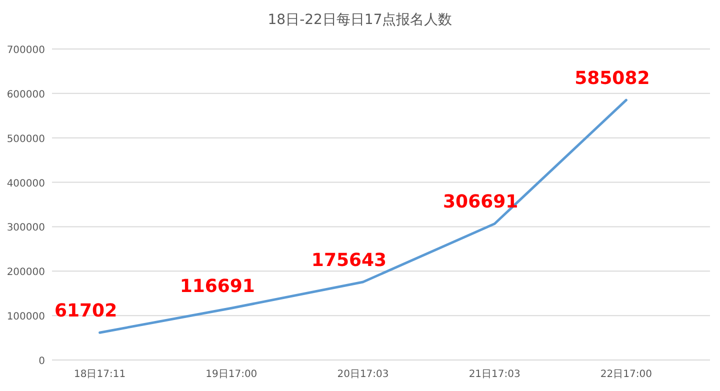 This screenshot has height=391, width=720. I want to click on x-tick-label: 18日17:11, so click(100, 374).